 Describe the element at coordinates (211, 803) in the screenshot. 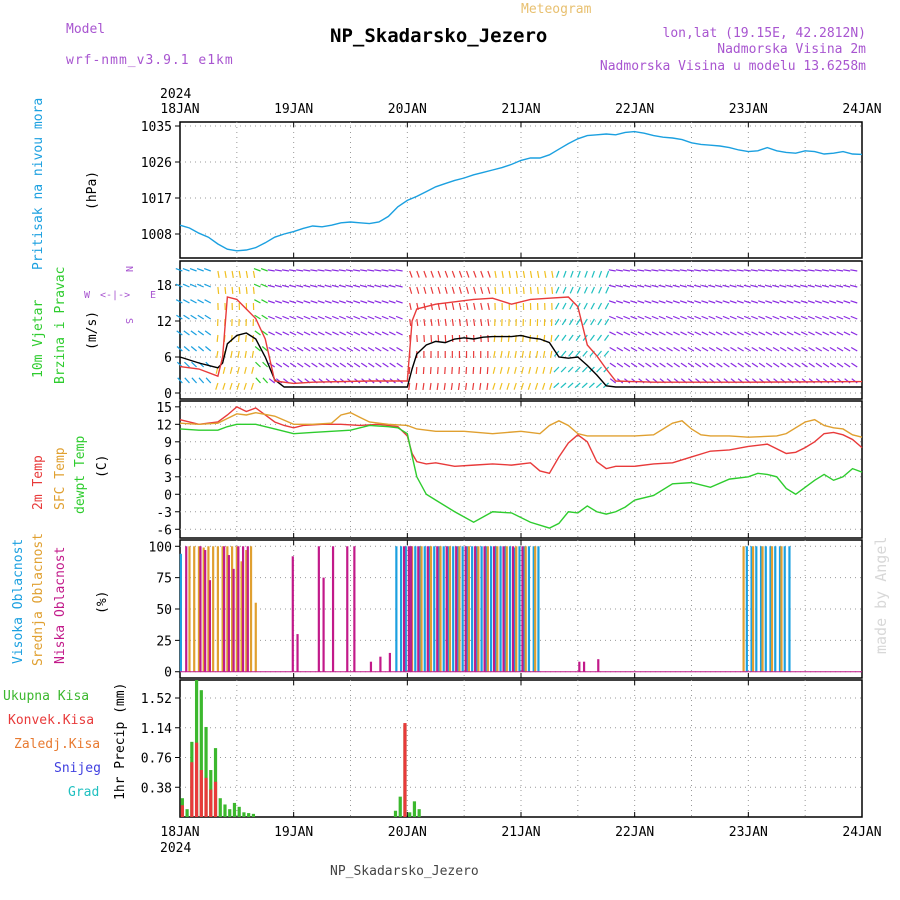

I see `precip-conv-bar` at that location.